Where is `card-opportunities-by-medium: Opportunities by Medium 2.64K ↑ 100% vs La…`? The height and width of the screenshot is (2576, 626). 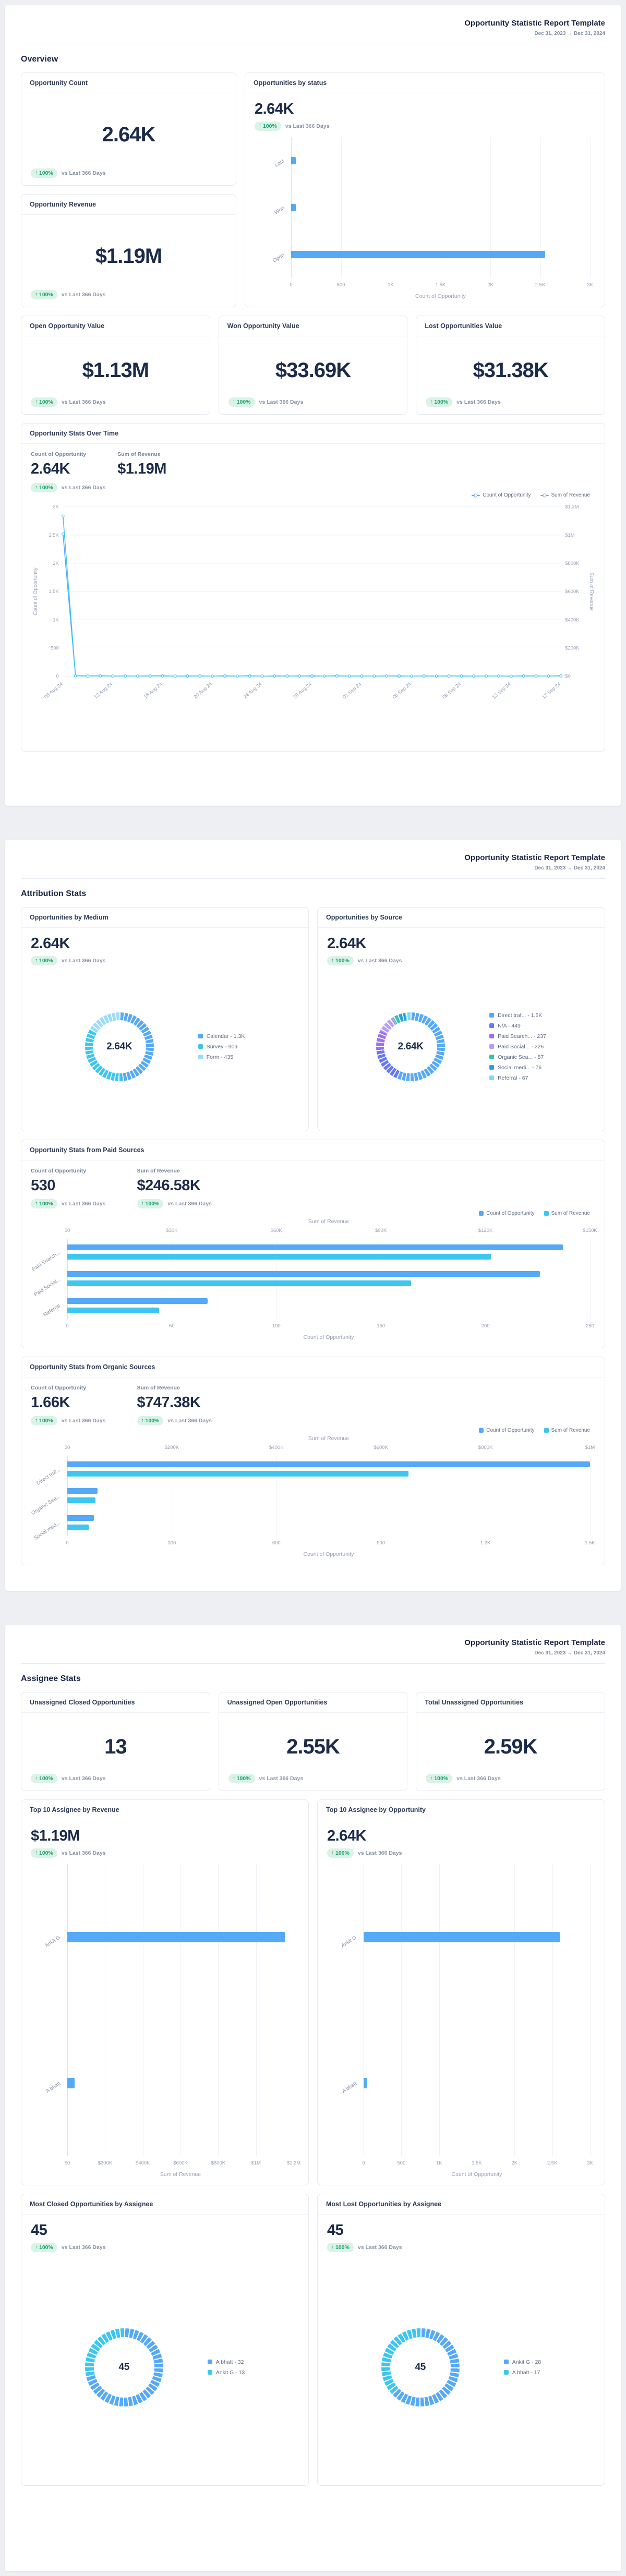 card-opportunities-by-medium: Opportunities by Medium 2.64K ↑ 100% vs La… is located at coordinates (165, 1019).